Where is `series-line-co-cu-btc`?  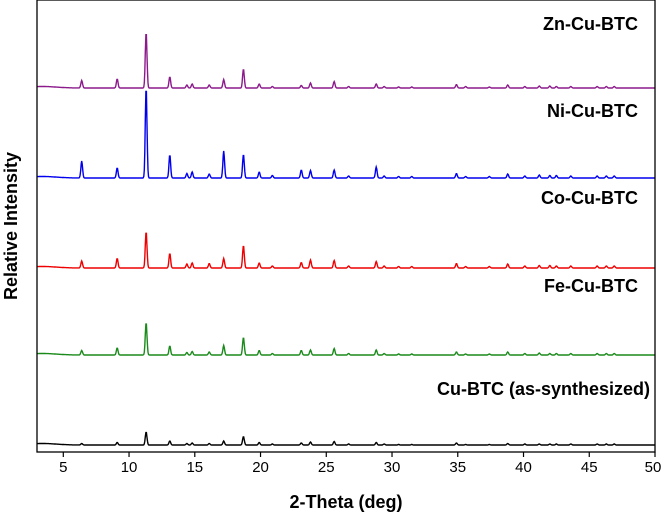 series-line-co-cu-btc is located at coordinates (346, 250).